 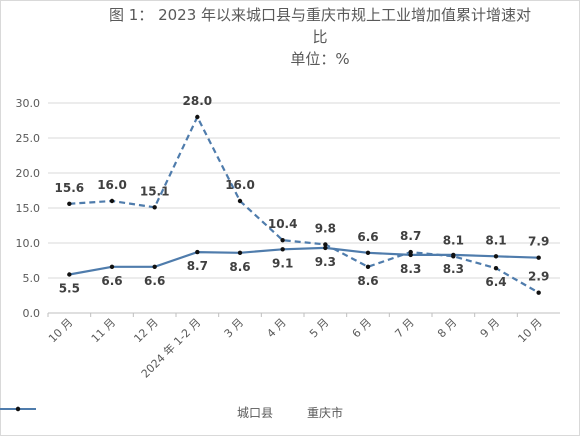 What do you see at coordinates (490, 328) in the screenshot?
I see `x-tick-label: 9 月` at bounding box center [490, 328].